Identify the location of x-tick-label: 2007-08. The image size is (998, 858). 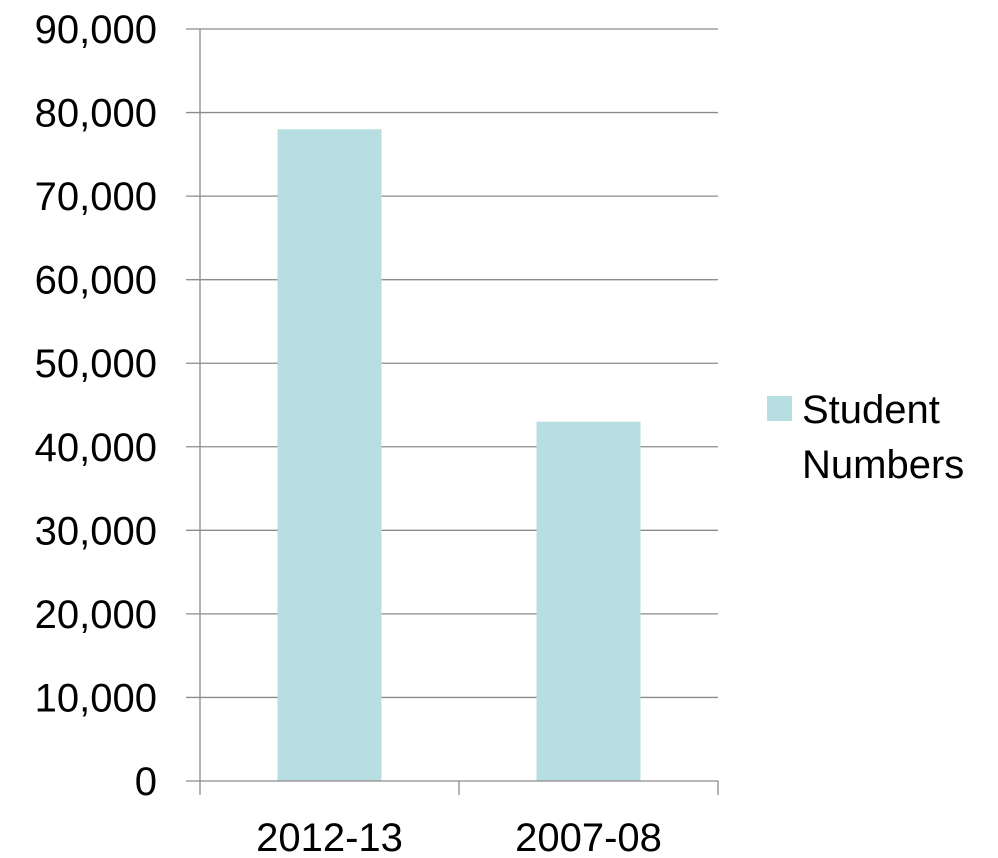
(588, 837).